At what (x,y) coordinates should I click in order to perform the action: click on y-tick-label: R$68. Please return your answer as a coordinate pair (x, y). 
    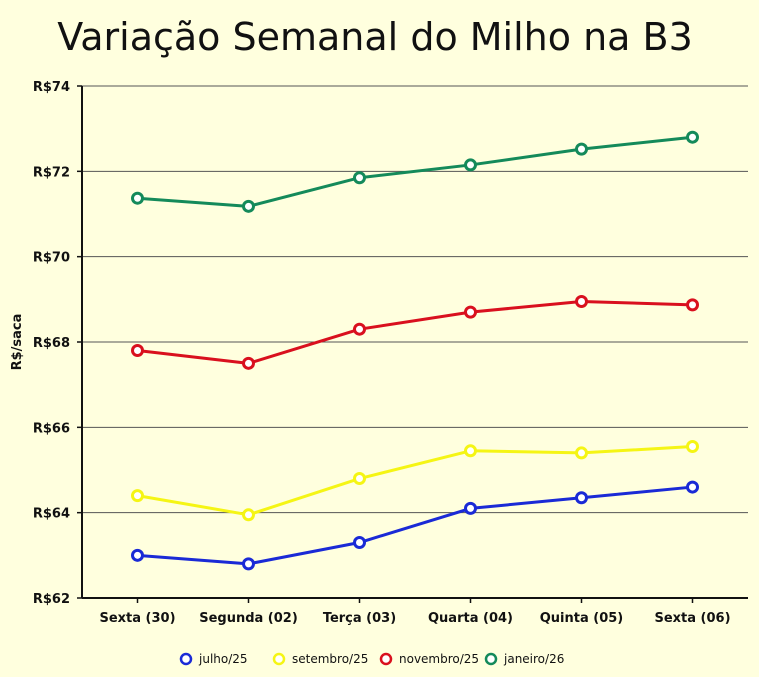
    Looking at the image, I should click on (51, 343).